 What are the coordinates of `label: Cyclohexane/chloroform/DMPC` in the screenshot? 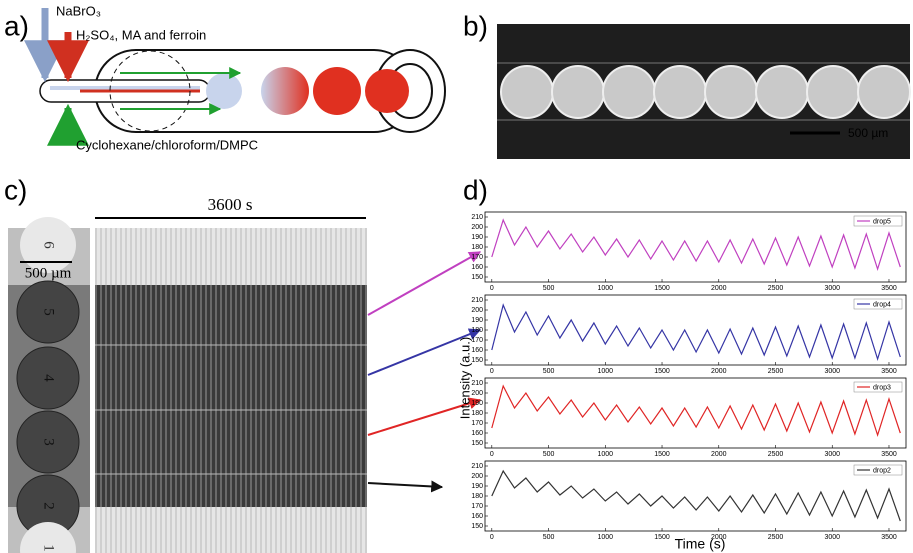 It's located at (167, 144).